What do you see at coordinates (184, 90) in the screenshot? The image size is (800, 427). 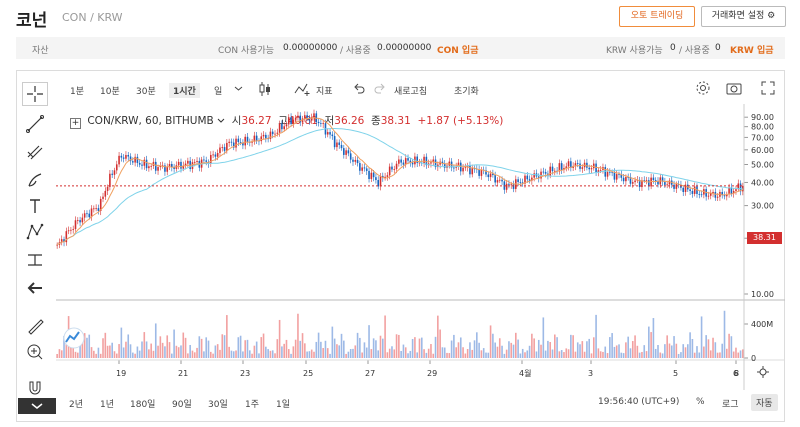 I see `interval-1h: 1시간` at bounding box center [184, 90].